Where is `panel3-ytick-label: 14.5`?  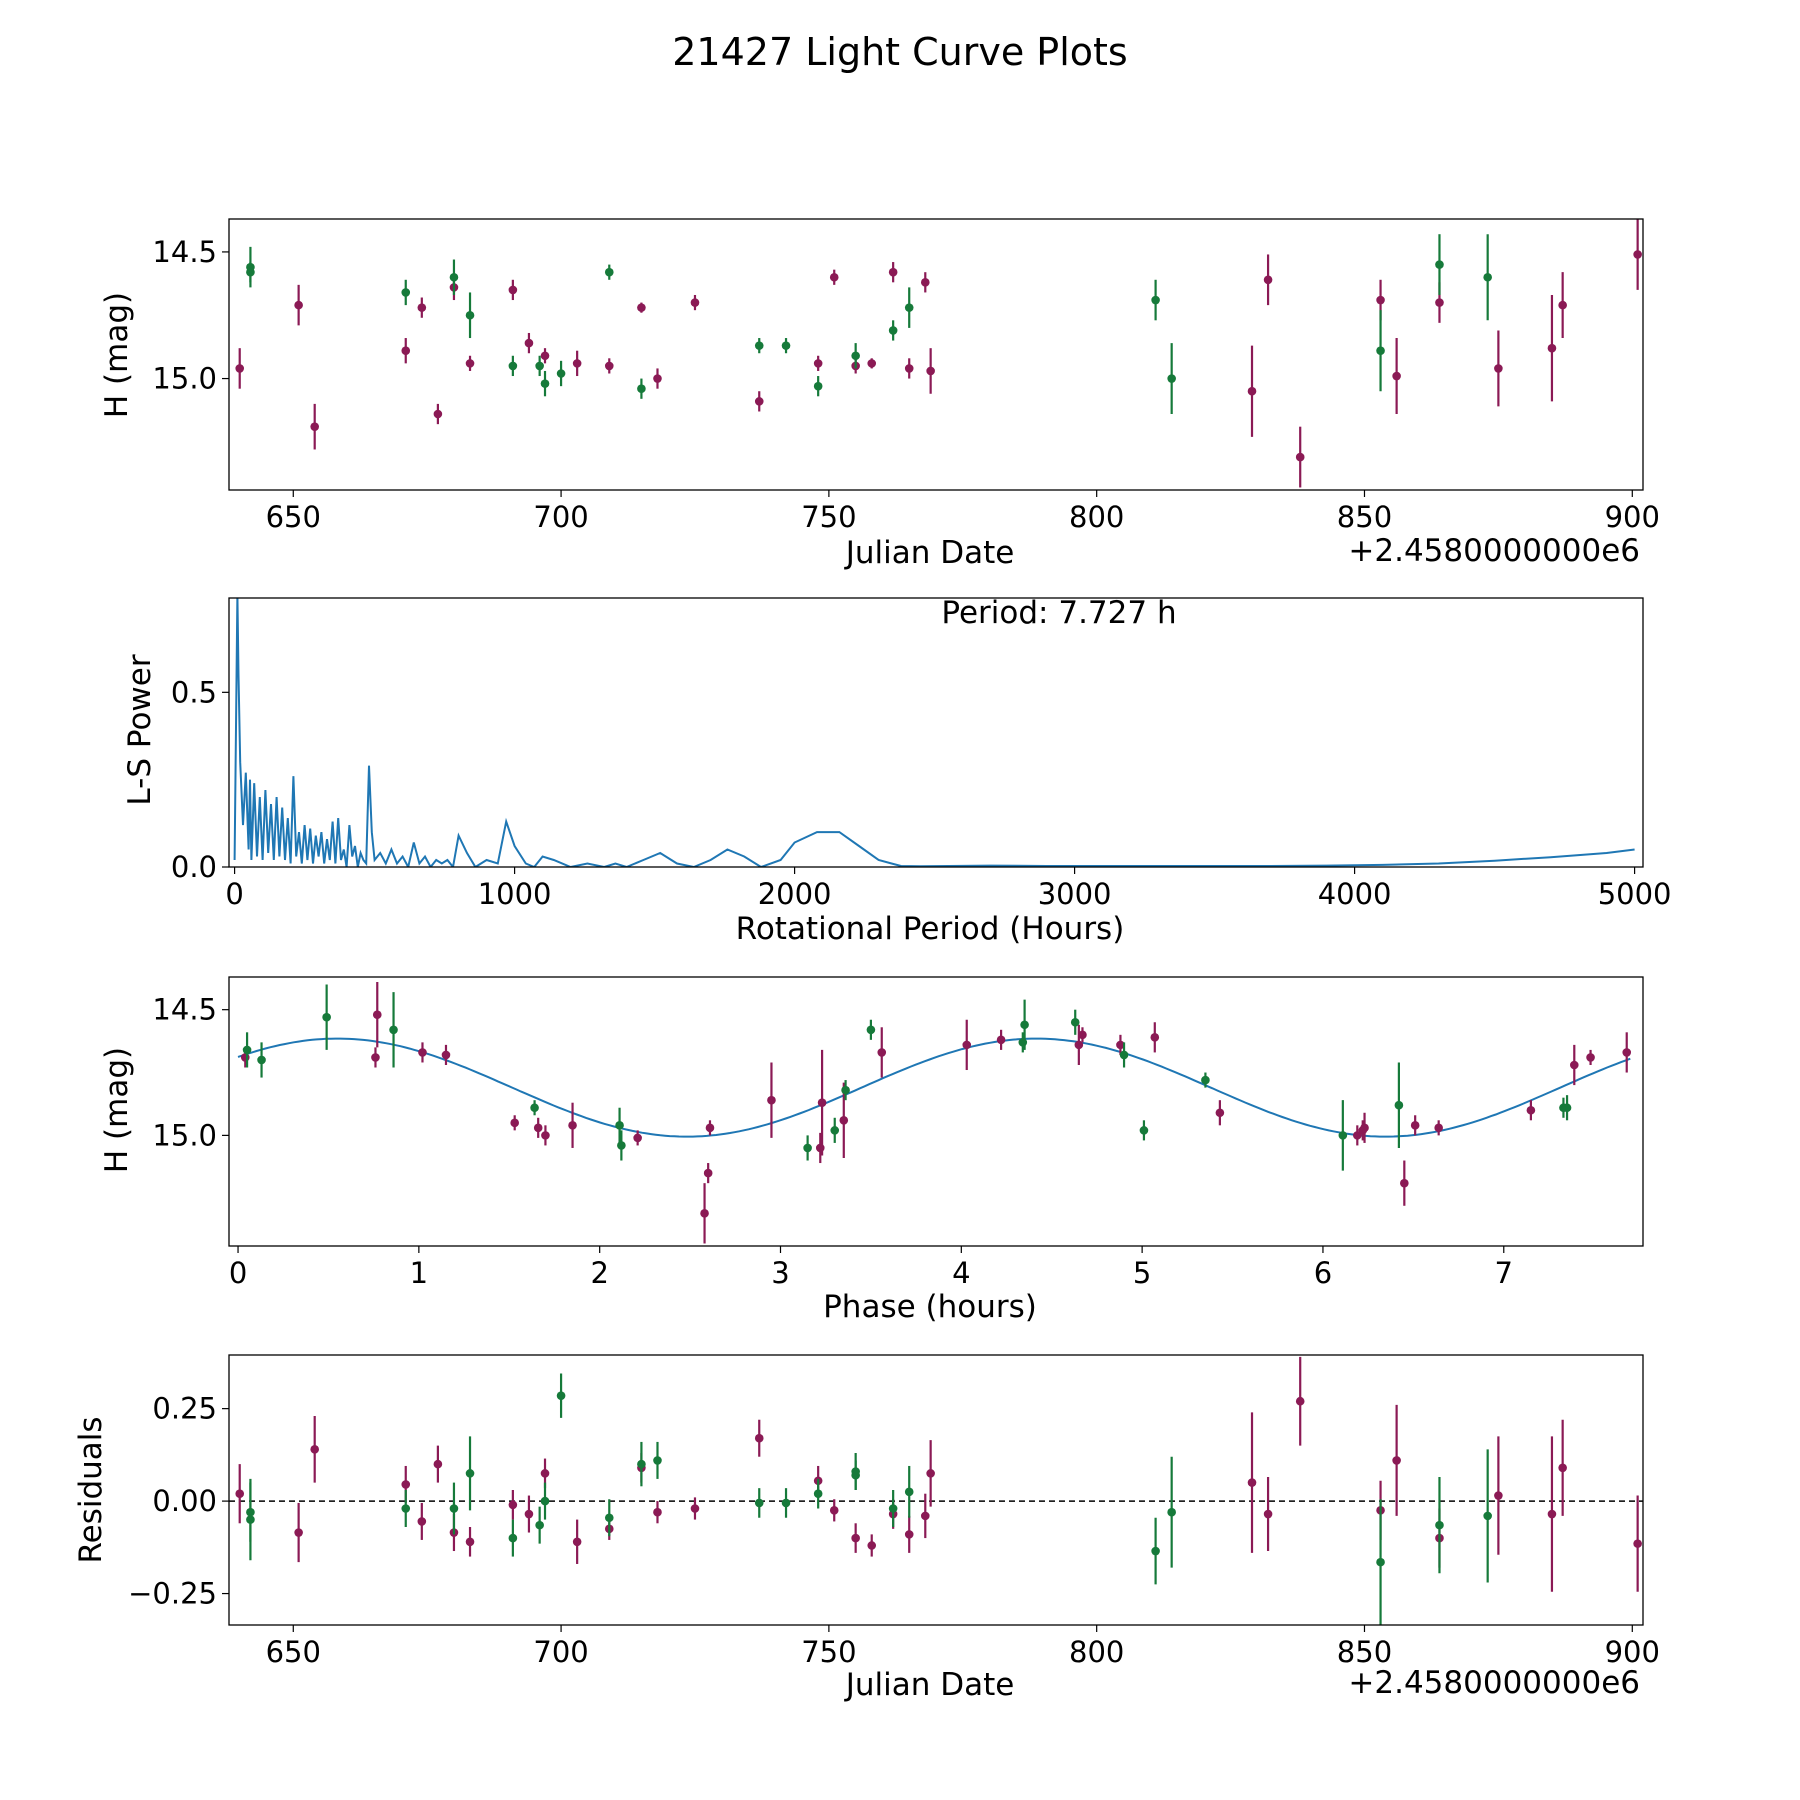
panel3-ytick-label: 14.5 is located at coordinates (184, 1010).